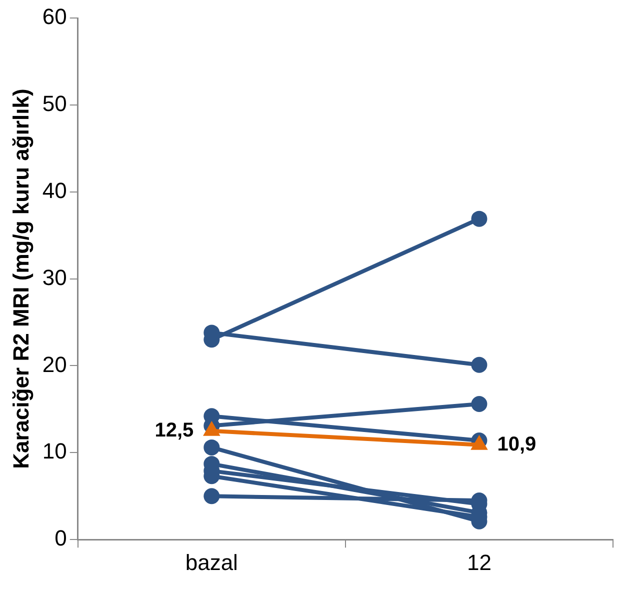  Describe the element at coordinates (54, 103) in the screenshot. I see `y-tick-label: 50` at that location.